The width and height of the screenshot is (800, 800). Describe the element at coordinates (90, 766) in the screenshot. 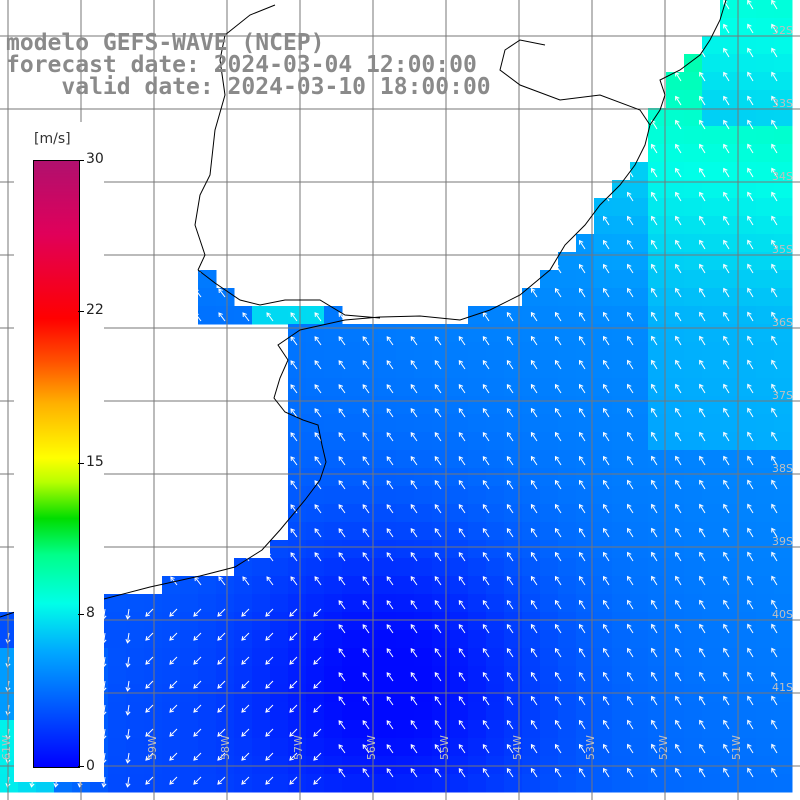

I see `colorbar-tick-0: 0` at that location.